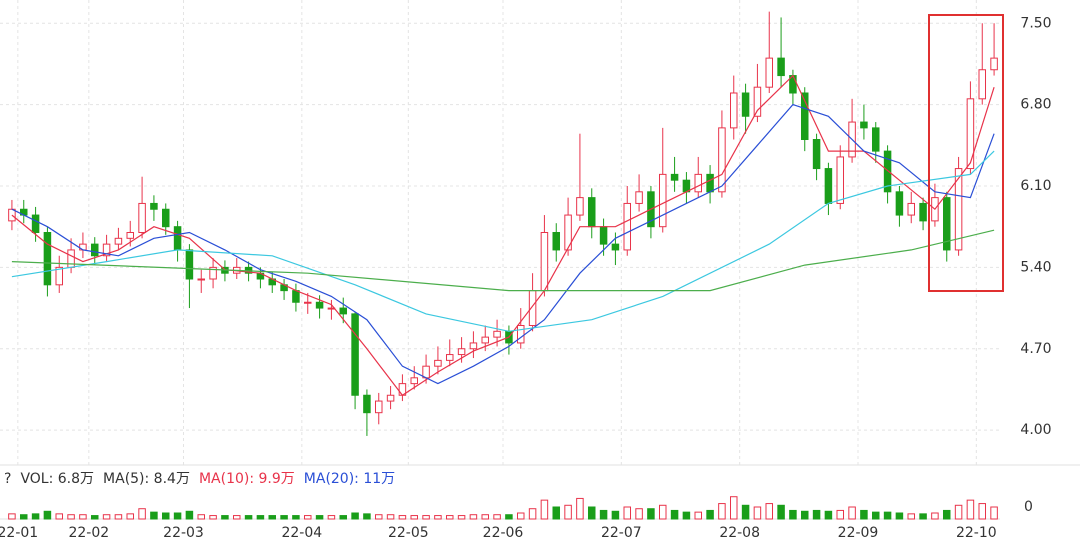 The image size is (1080, 549). What do you see at coordinates (1035, 430) in the screenshot?
I see `y-tick-label: 4.00` at bounding box center [1035, 430].